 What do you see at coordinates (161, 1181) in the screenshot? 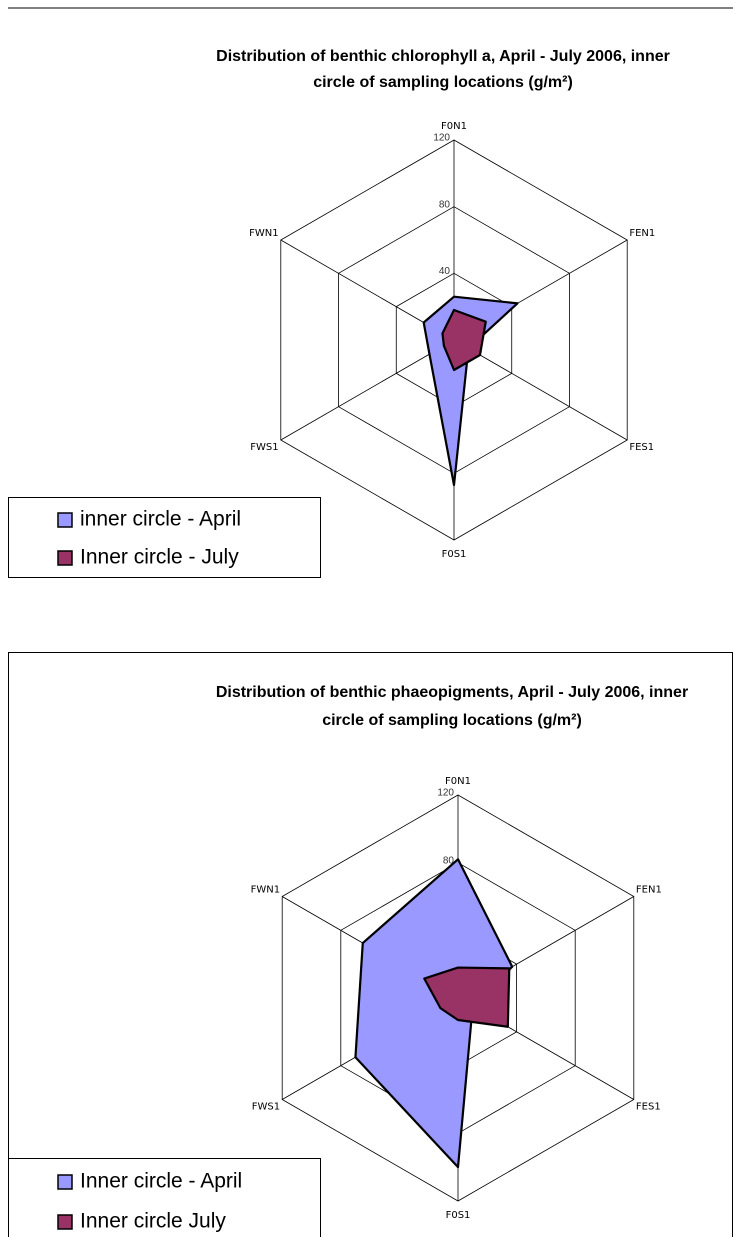
I see `legend-label: Inner circle - April` at bounding box center [161, 1181].